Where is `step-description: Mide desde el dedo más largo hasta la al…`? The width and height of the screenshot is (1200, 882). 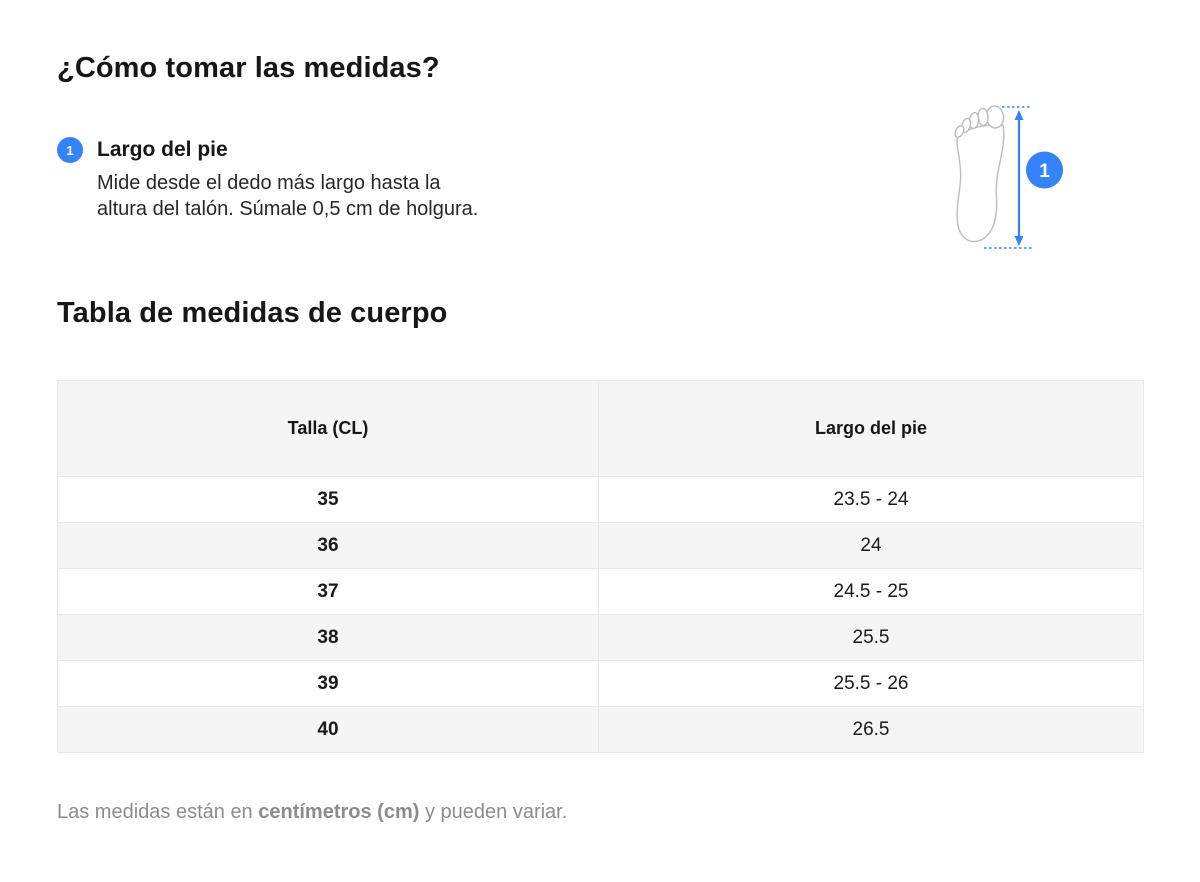
step-description: Mide desde el dedo más largo hasta la al… is located at coordinates (287, 196).